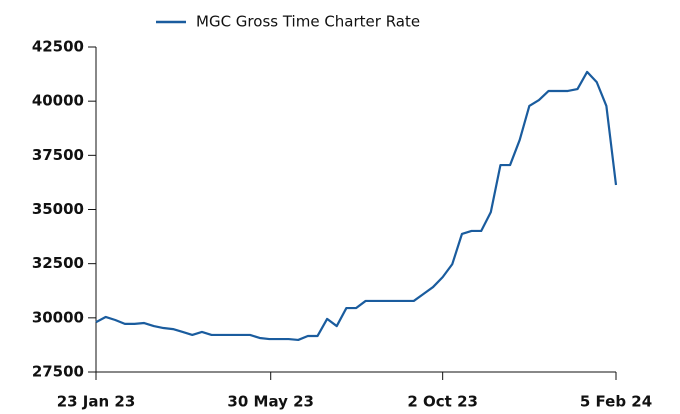 Image resolution: width=680 pixels, height=414 pixels. What do you see at coordinates (442, 402) in the screenshot?
I see `x-tick-label: 2 Oct 23` at bounding box center [442, 402].